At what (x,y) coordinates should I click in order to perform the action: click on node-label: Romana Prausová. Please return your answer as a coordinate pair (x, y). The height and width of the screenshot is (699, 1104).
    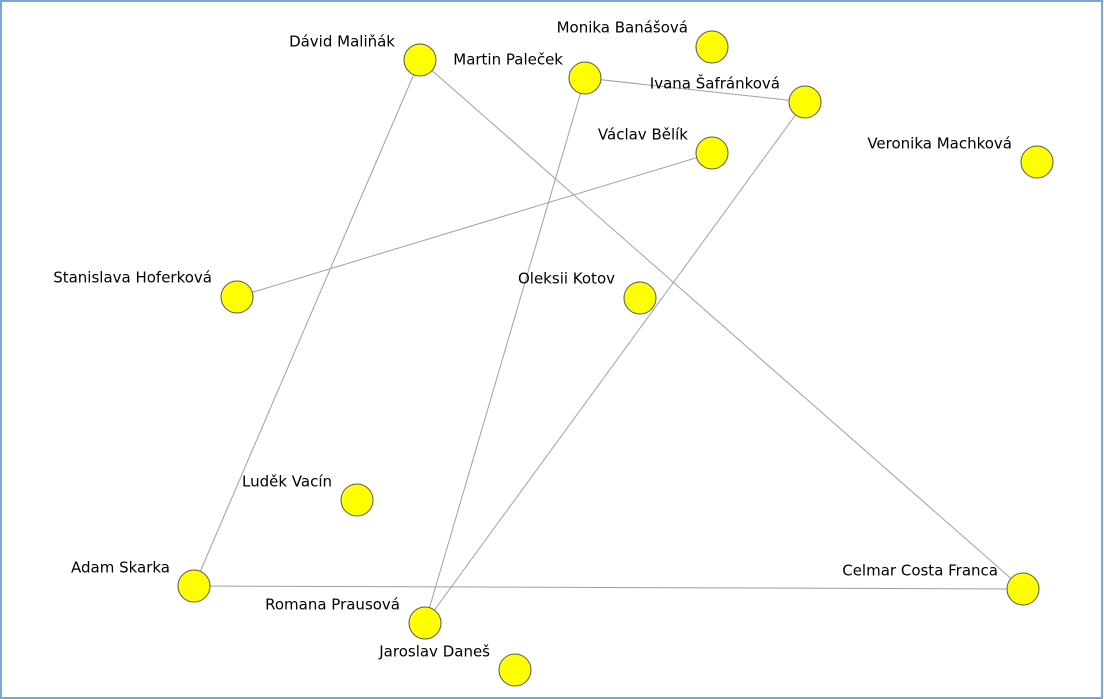
    Looking at the image, I should click on (332, 605).